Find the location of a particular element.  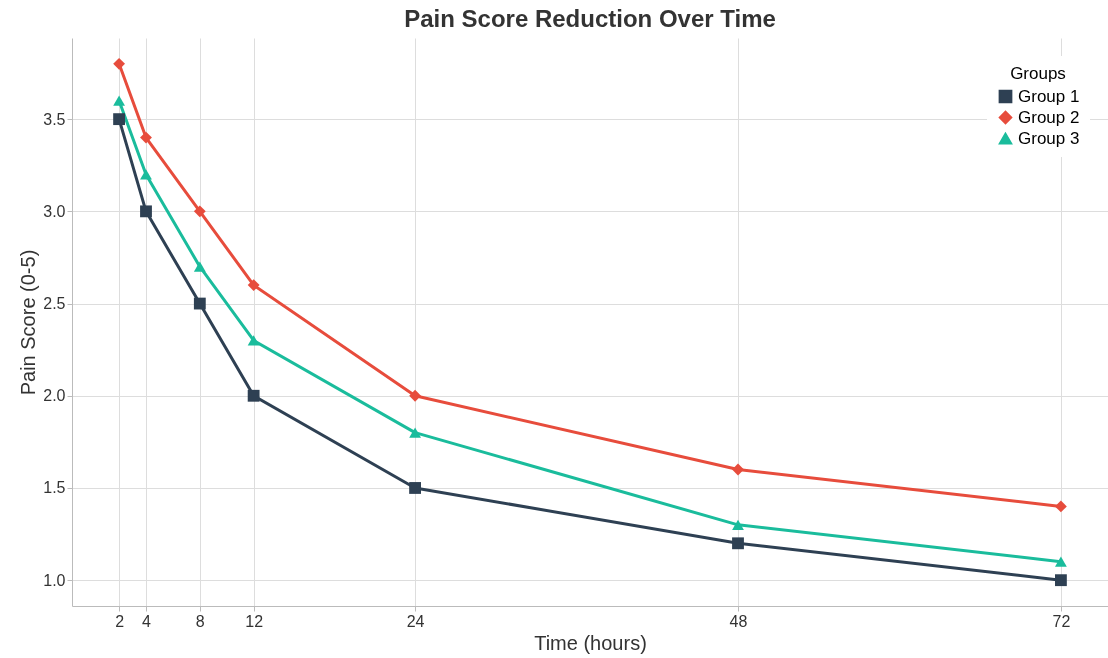

legend-label: Group 2 is located at coordinates (1049, 117).